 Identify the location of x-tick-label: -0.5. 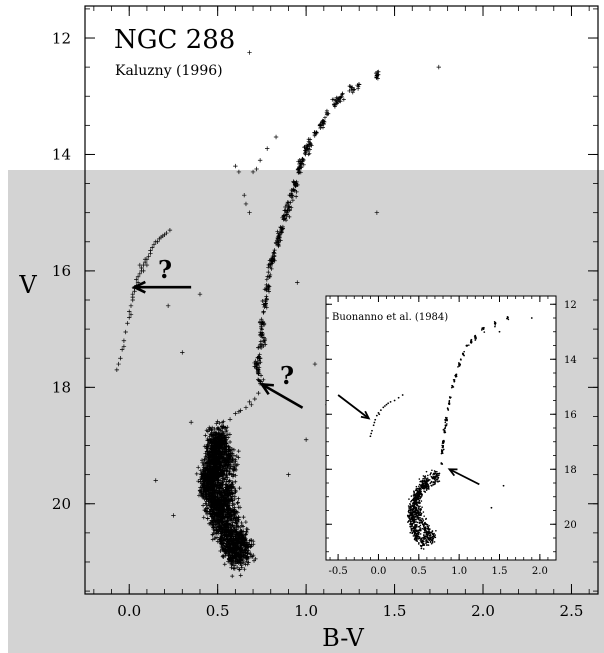
(337, 571).